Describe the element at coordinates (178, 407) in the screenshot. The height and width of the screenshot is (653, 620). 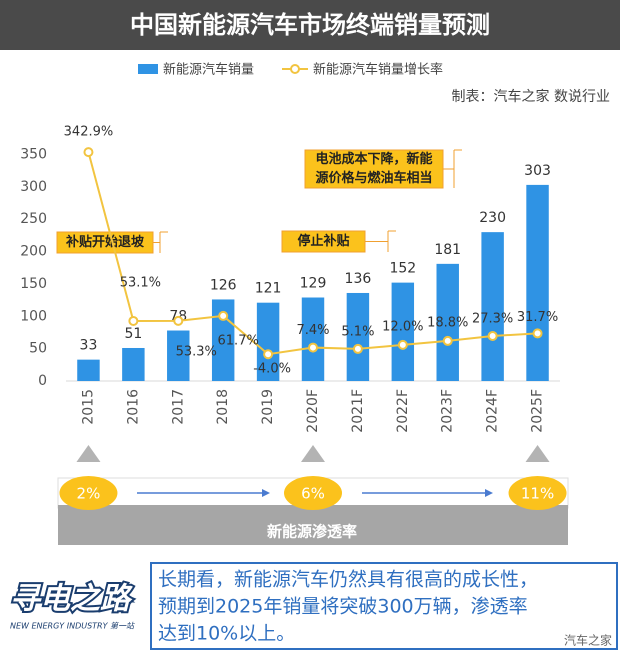
I see `x-tick-label: 2017` at that location.